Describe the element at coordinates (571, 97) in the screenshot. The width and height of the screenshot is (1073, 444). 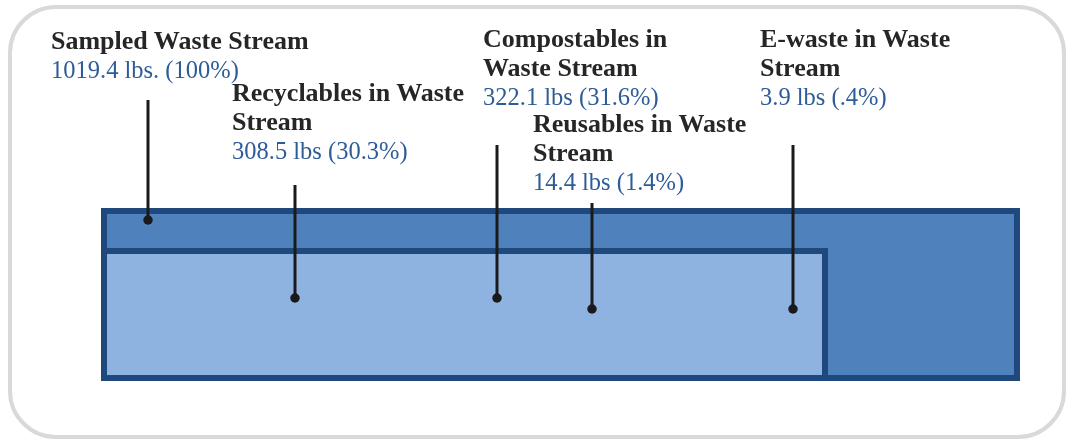
I see `data-label: 322.1 lbs (31.6%)` at that location.